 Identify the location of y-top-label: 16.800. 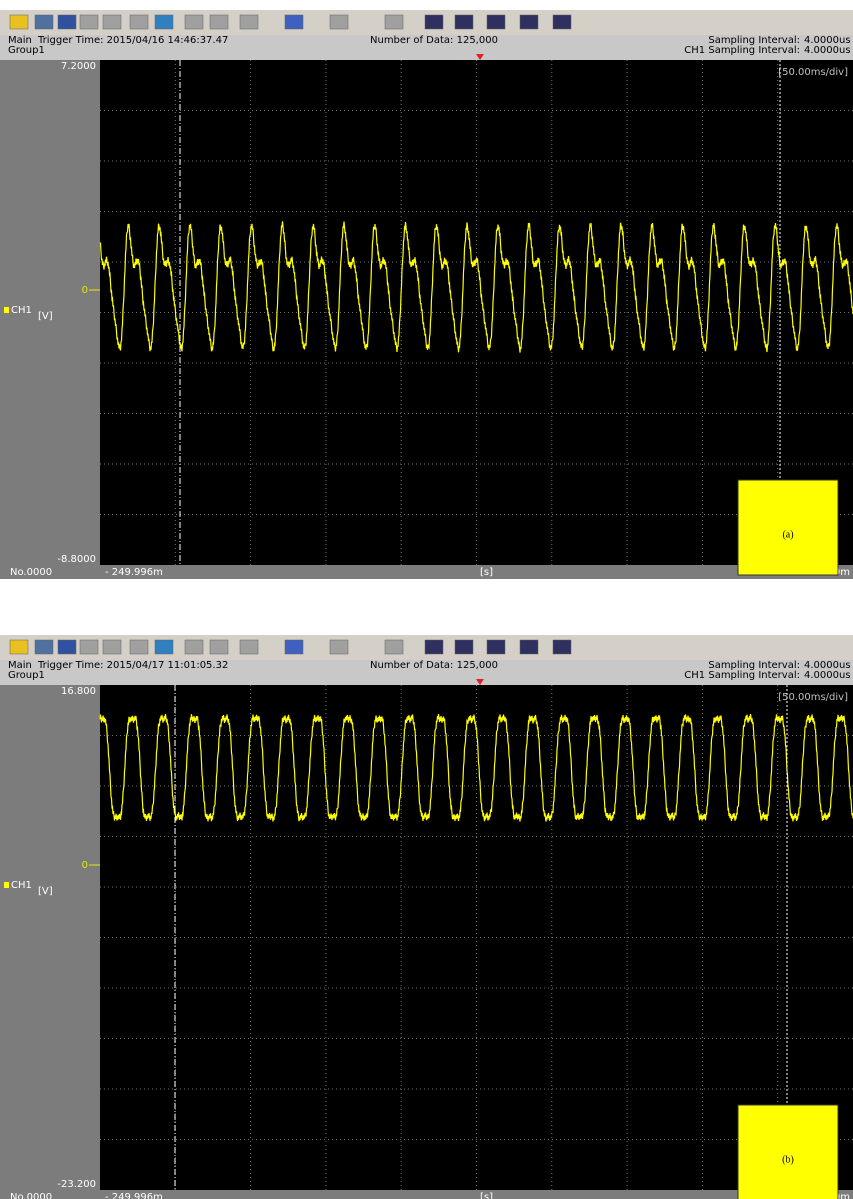
(78, 691).